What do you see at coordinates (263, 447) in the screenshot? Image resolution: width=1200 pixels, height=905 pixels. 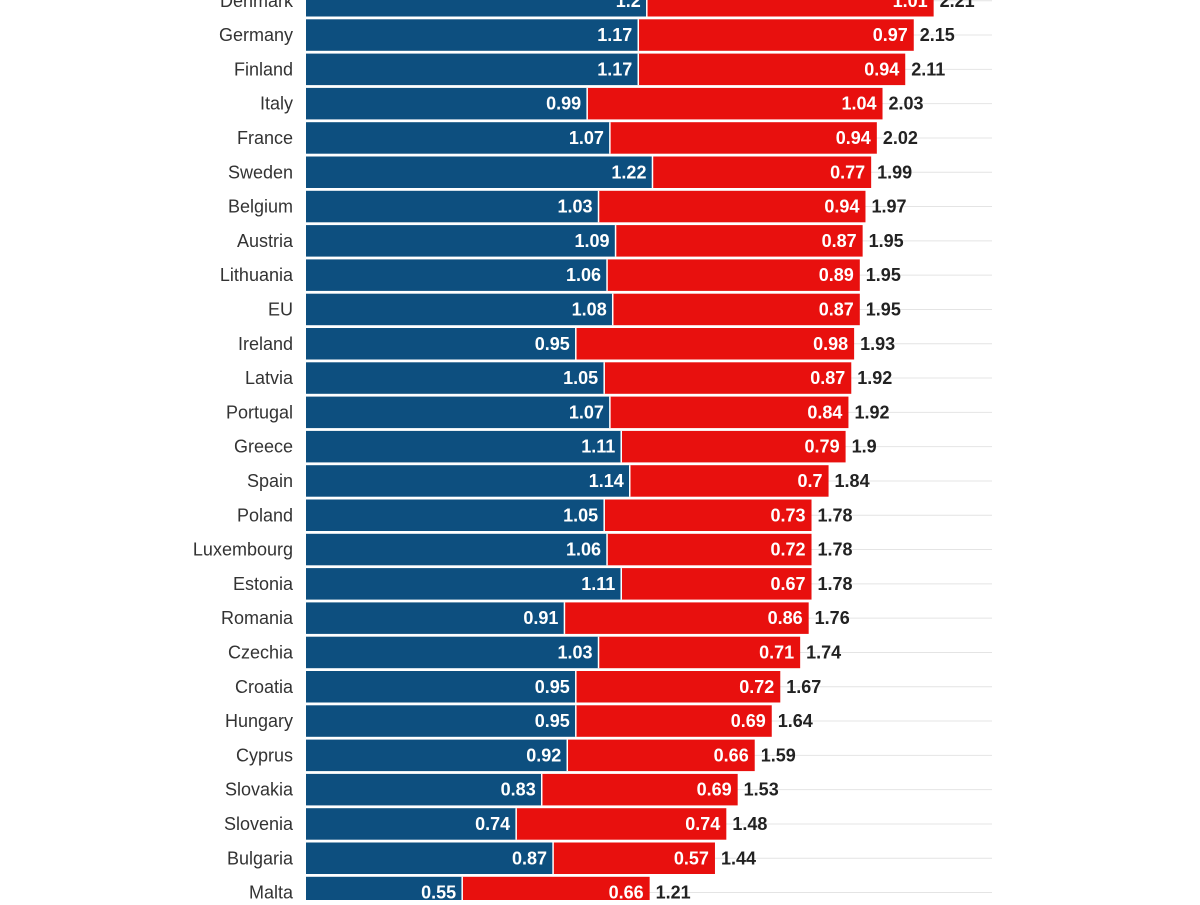 I see `category-label: Greece` at bounding box center [263, 447].